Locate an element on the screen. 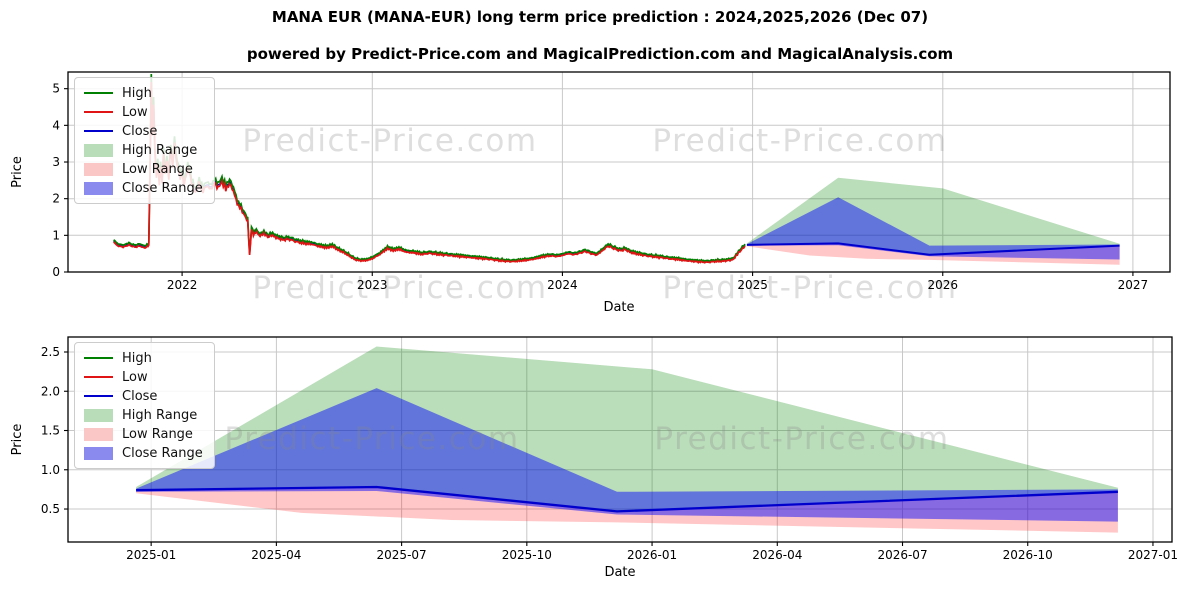  y-tick-label: 2 is located at coordinates (56, 199).